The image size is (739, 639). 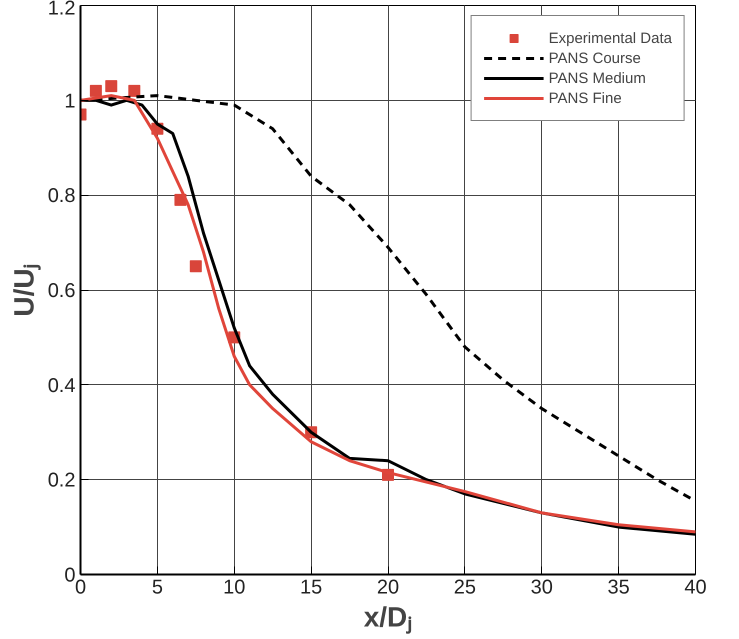 What do you see at coordinates (388, 587) in the screenshot?
I see `x-tick-label: 20` at bounding box center [388, 587].